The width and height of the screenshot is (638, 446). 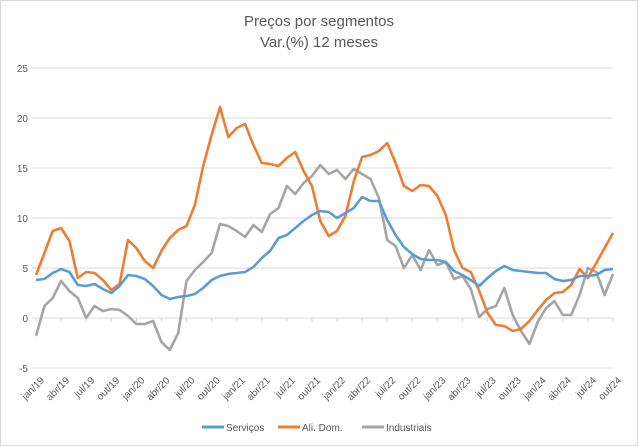 I want to click on x-tick-label: jan/23, so click(x=435, y=389).